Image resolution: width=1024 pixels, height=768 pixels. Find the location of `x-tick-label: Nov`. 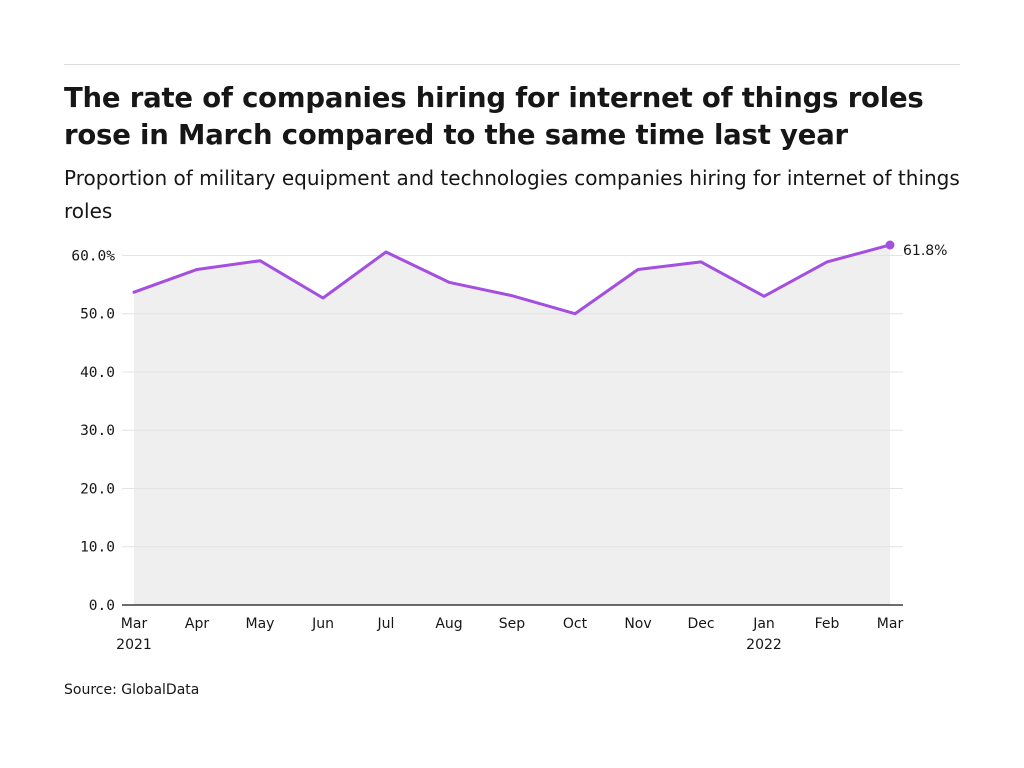

x-tick-label: Nov is located at coordinates (637, 624).